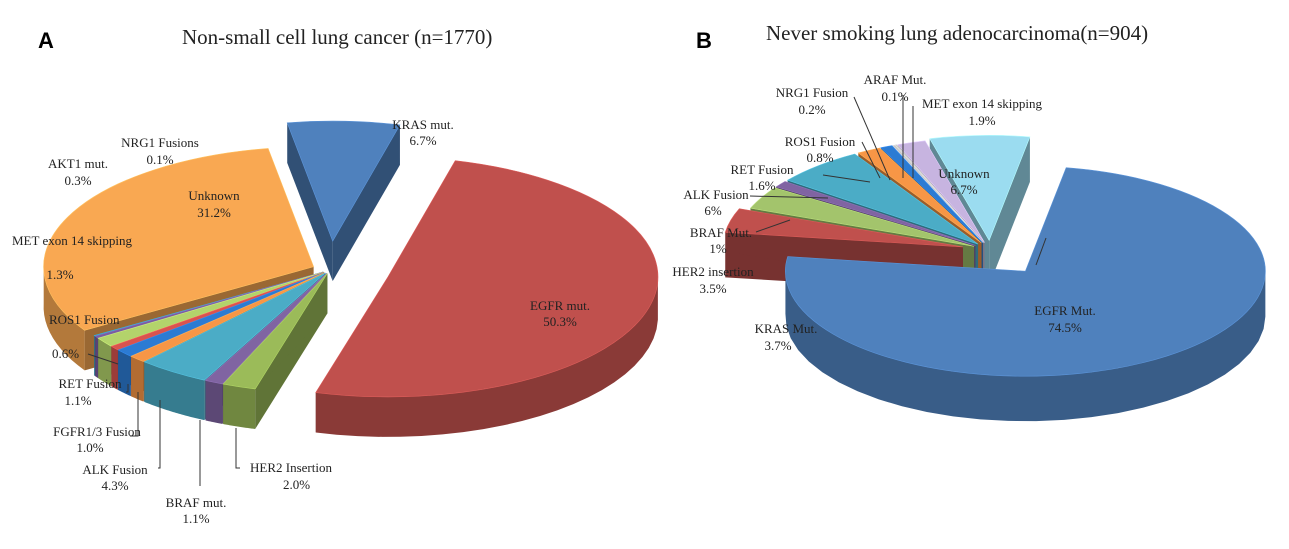 This screenshot has width=1289, height=549. I want to click on slice-side-unknown, so click(64, 317).